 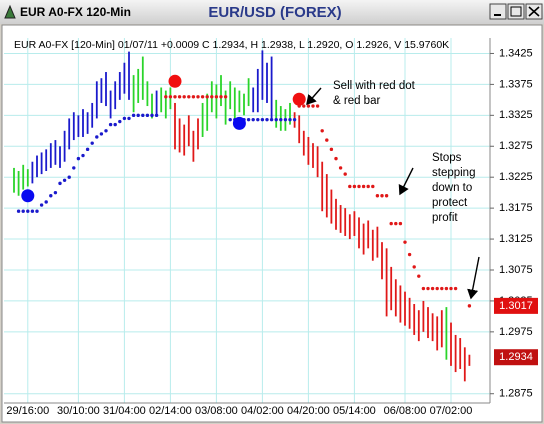 I want to click on y-tick-label: 1.3375, so click(x=516, y=84).